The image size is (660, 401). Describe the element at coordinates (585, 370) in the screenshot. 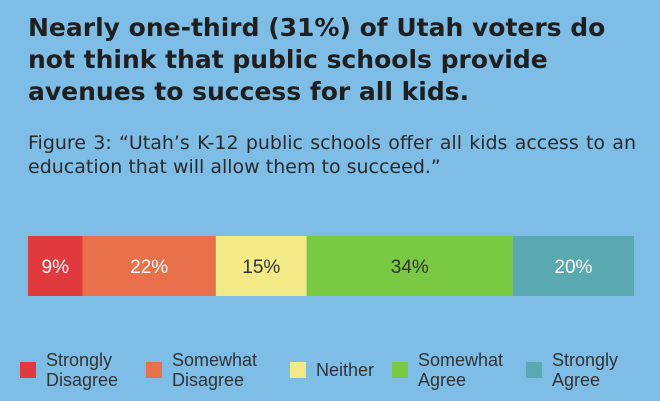

I see `legend-label: Strongly Agree` at that location.